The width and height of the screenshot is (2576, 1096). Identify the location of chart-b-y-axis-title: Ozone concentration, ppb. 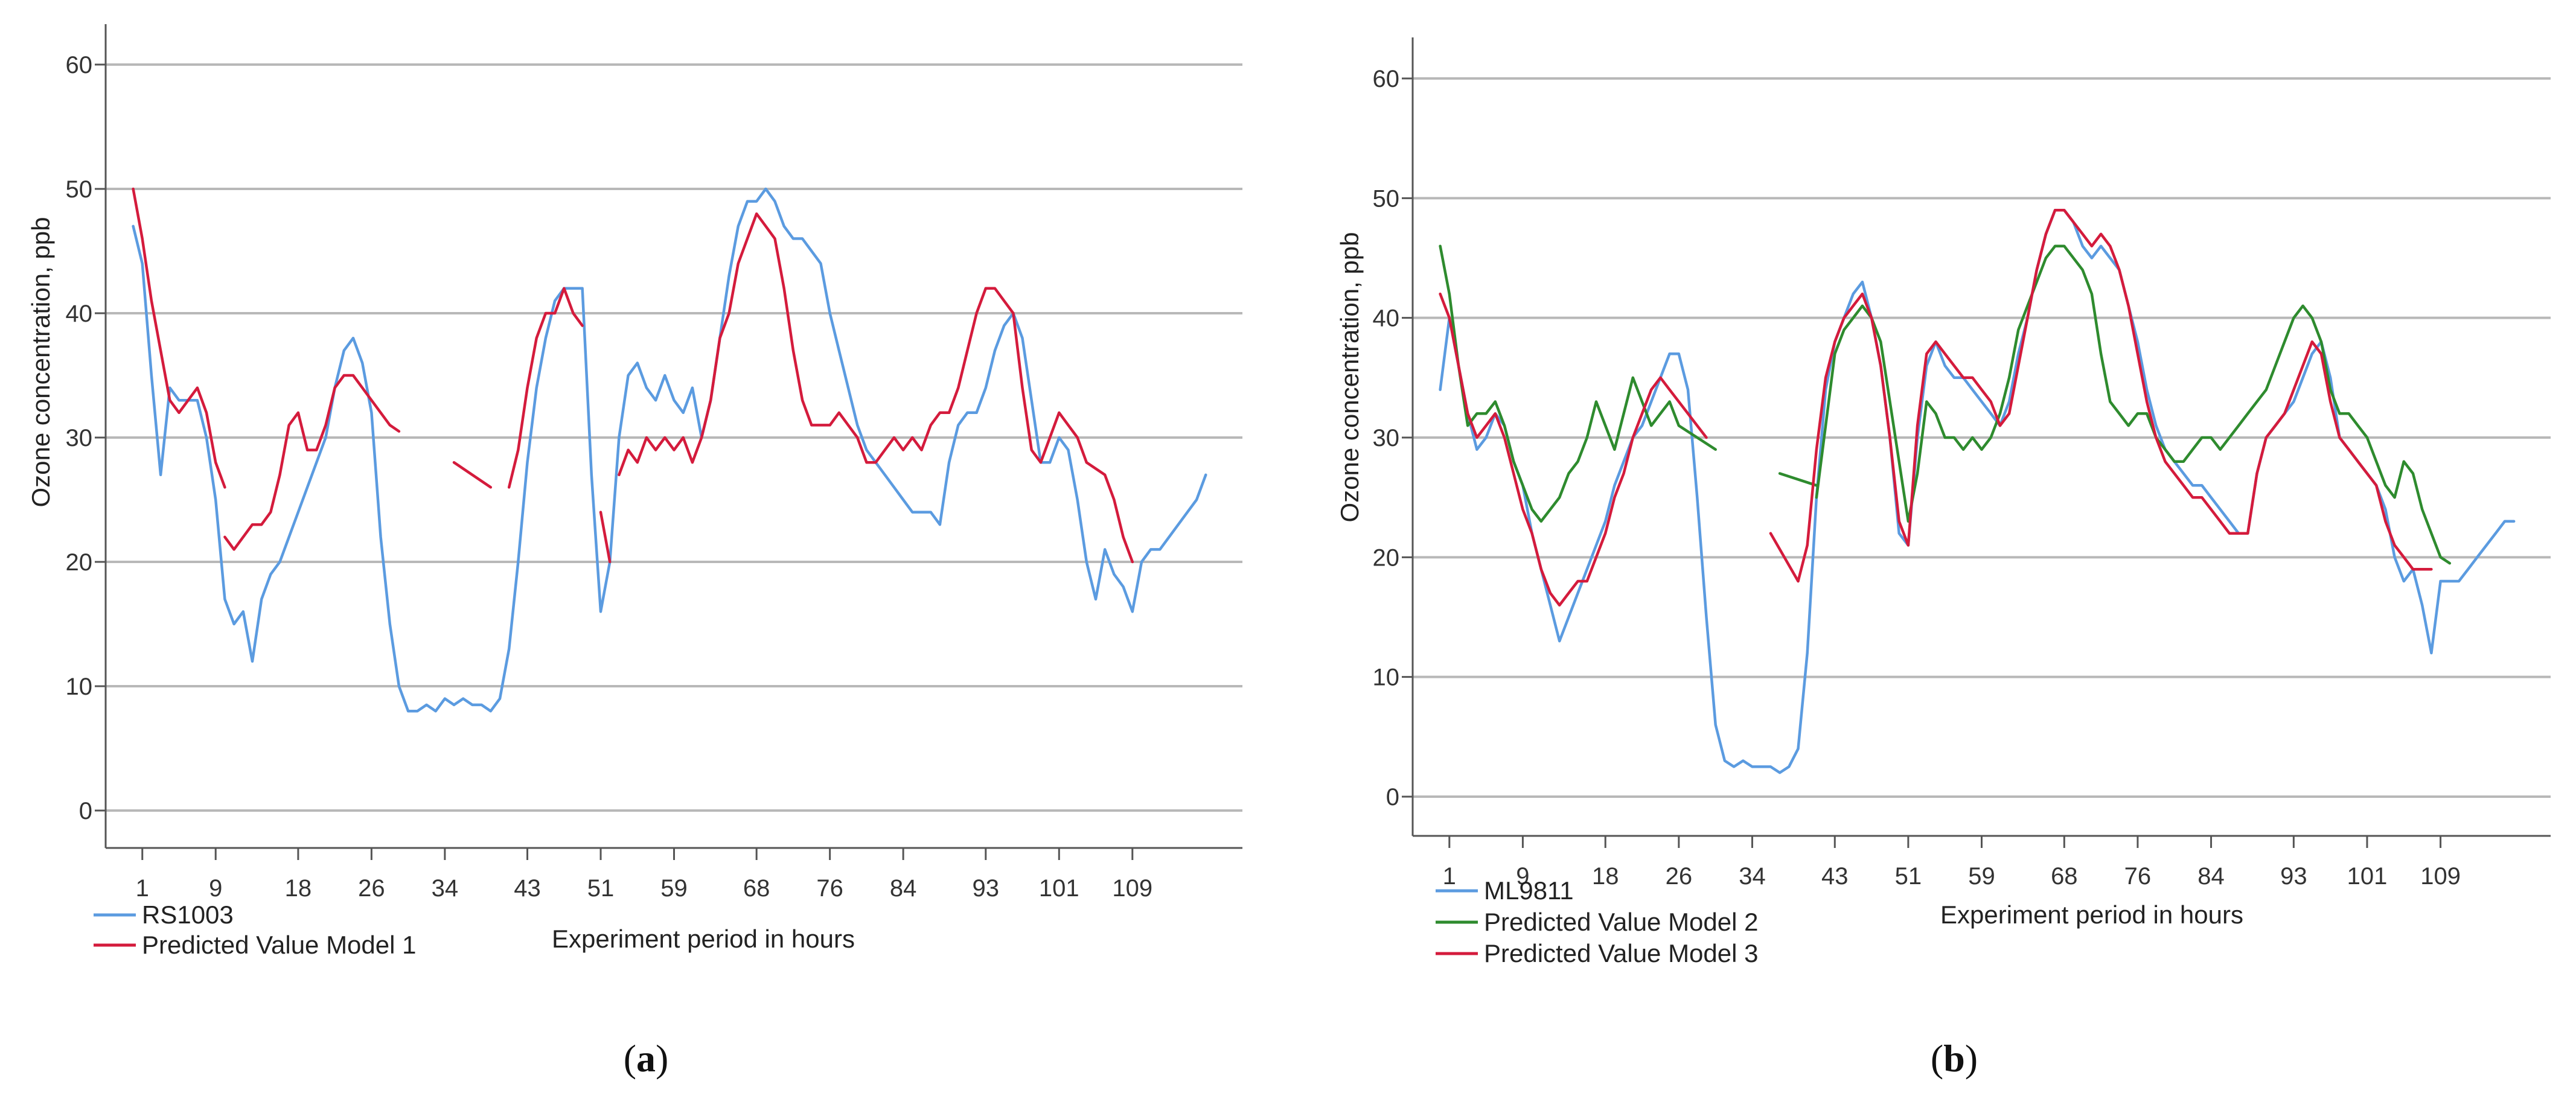
(1349, 378).